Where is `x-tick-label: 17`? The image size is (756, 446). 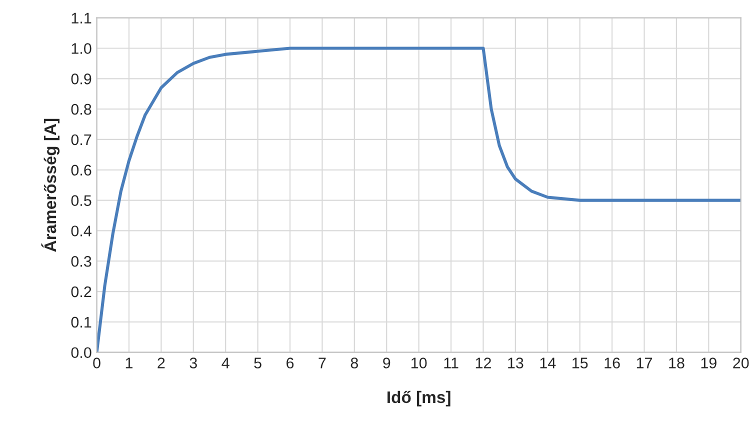 x-tick-label: 17 is located at coordinates (644, 363).